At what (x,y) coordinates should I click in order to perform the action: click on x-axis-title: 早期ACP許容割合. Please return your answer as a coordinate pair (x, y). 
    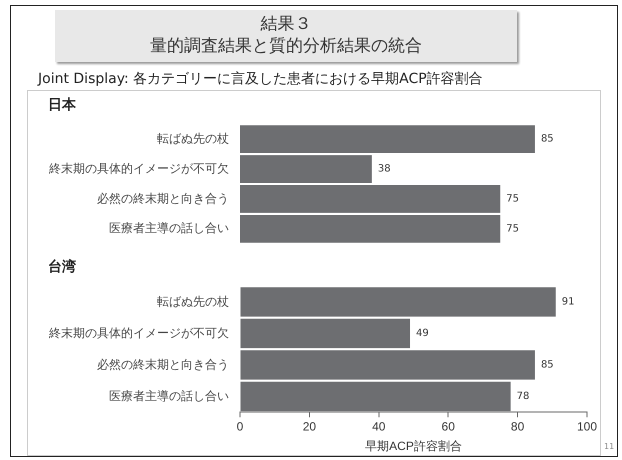
    Looking at the image, I should click on (413, 446).